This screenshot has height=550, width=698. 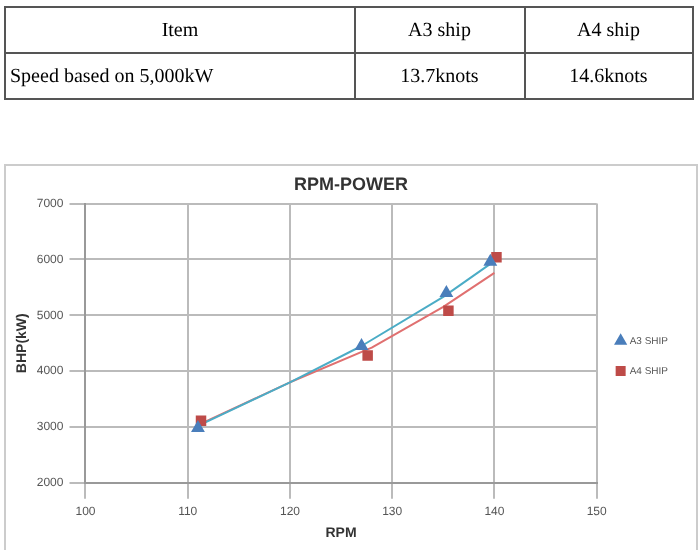 I want to click on text: Speed based on 5,000kW, so click(x=180, y=76).